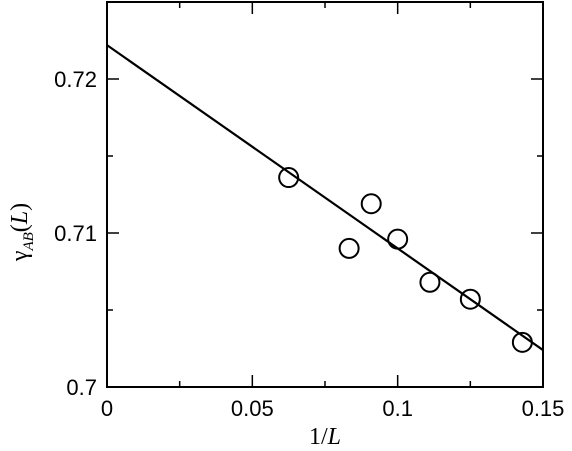 The width and height of the screenshot is (572, 451). What do you see at coordinates (325, 437) in the screenshot?
I see `x-axis-label: 1/L` at bounding box center [325, 437].